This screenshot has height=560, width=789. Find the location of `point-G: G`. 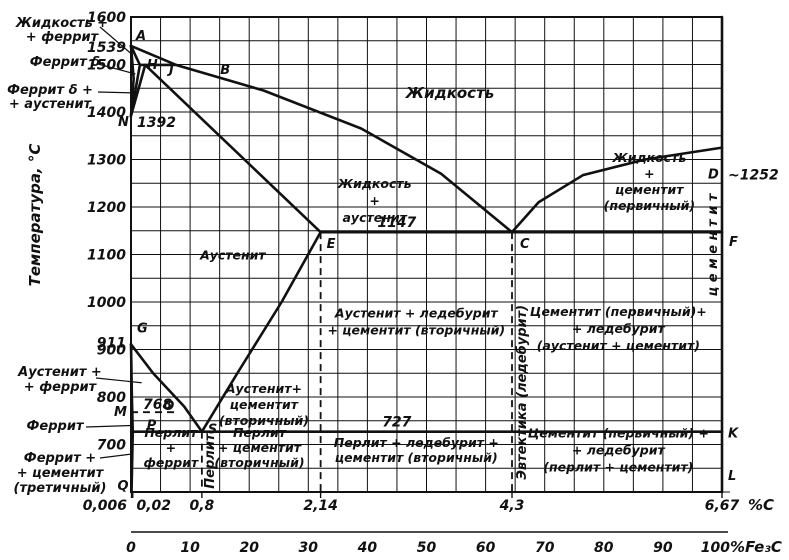

point-G: G is located at coordinates (142, 328).